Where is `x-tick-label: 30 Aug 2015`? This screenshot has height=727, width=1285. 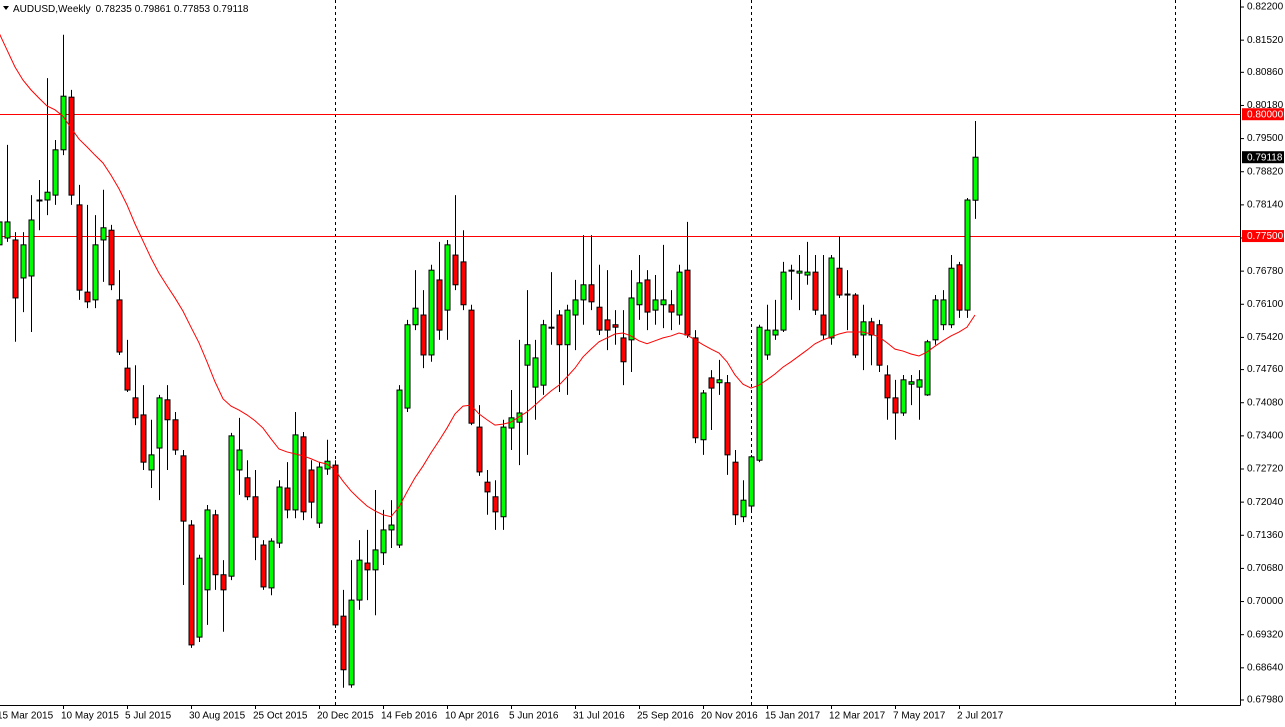 x-tick-label: 30 Aug 2015 is located at coordinates (217, 716).